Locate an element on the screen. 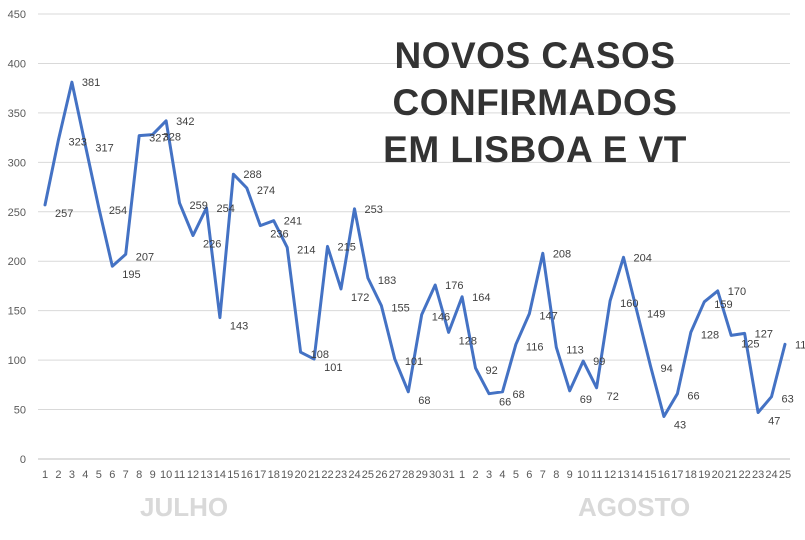 The height and width of the screenshot is (540, 805). y-tick-label: 0 is located at coordinates (23, 460).